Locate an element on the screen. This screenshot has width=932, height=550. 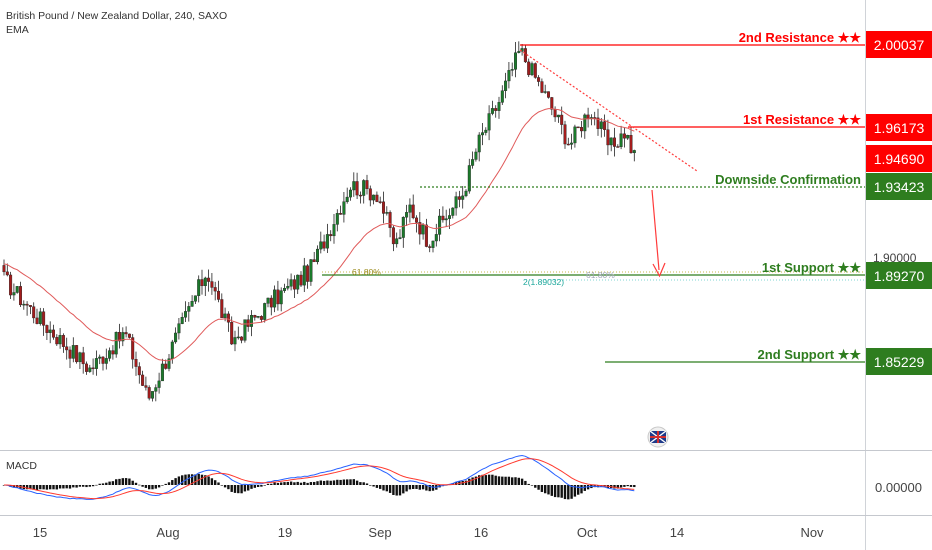
fib-left-label: 61.80% is located at coordinates (366, 272).